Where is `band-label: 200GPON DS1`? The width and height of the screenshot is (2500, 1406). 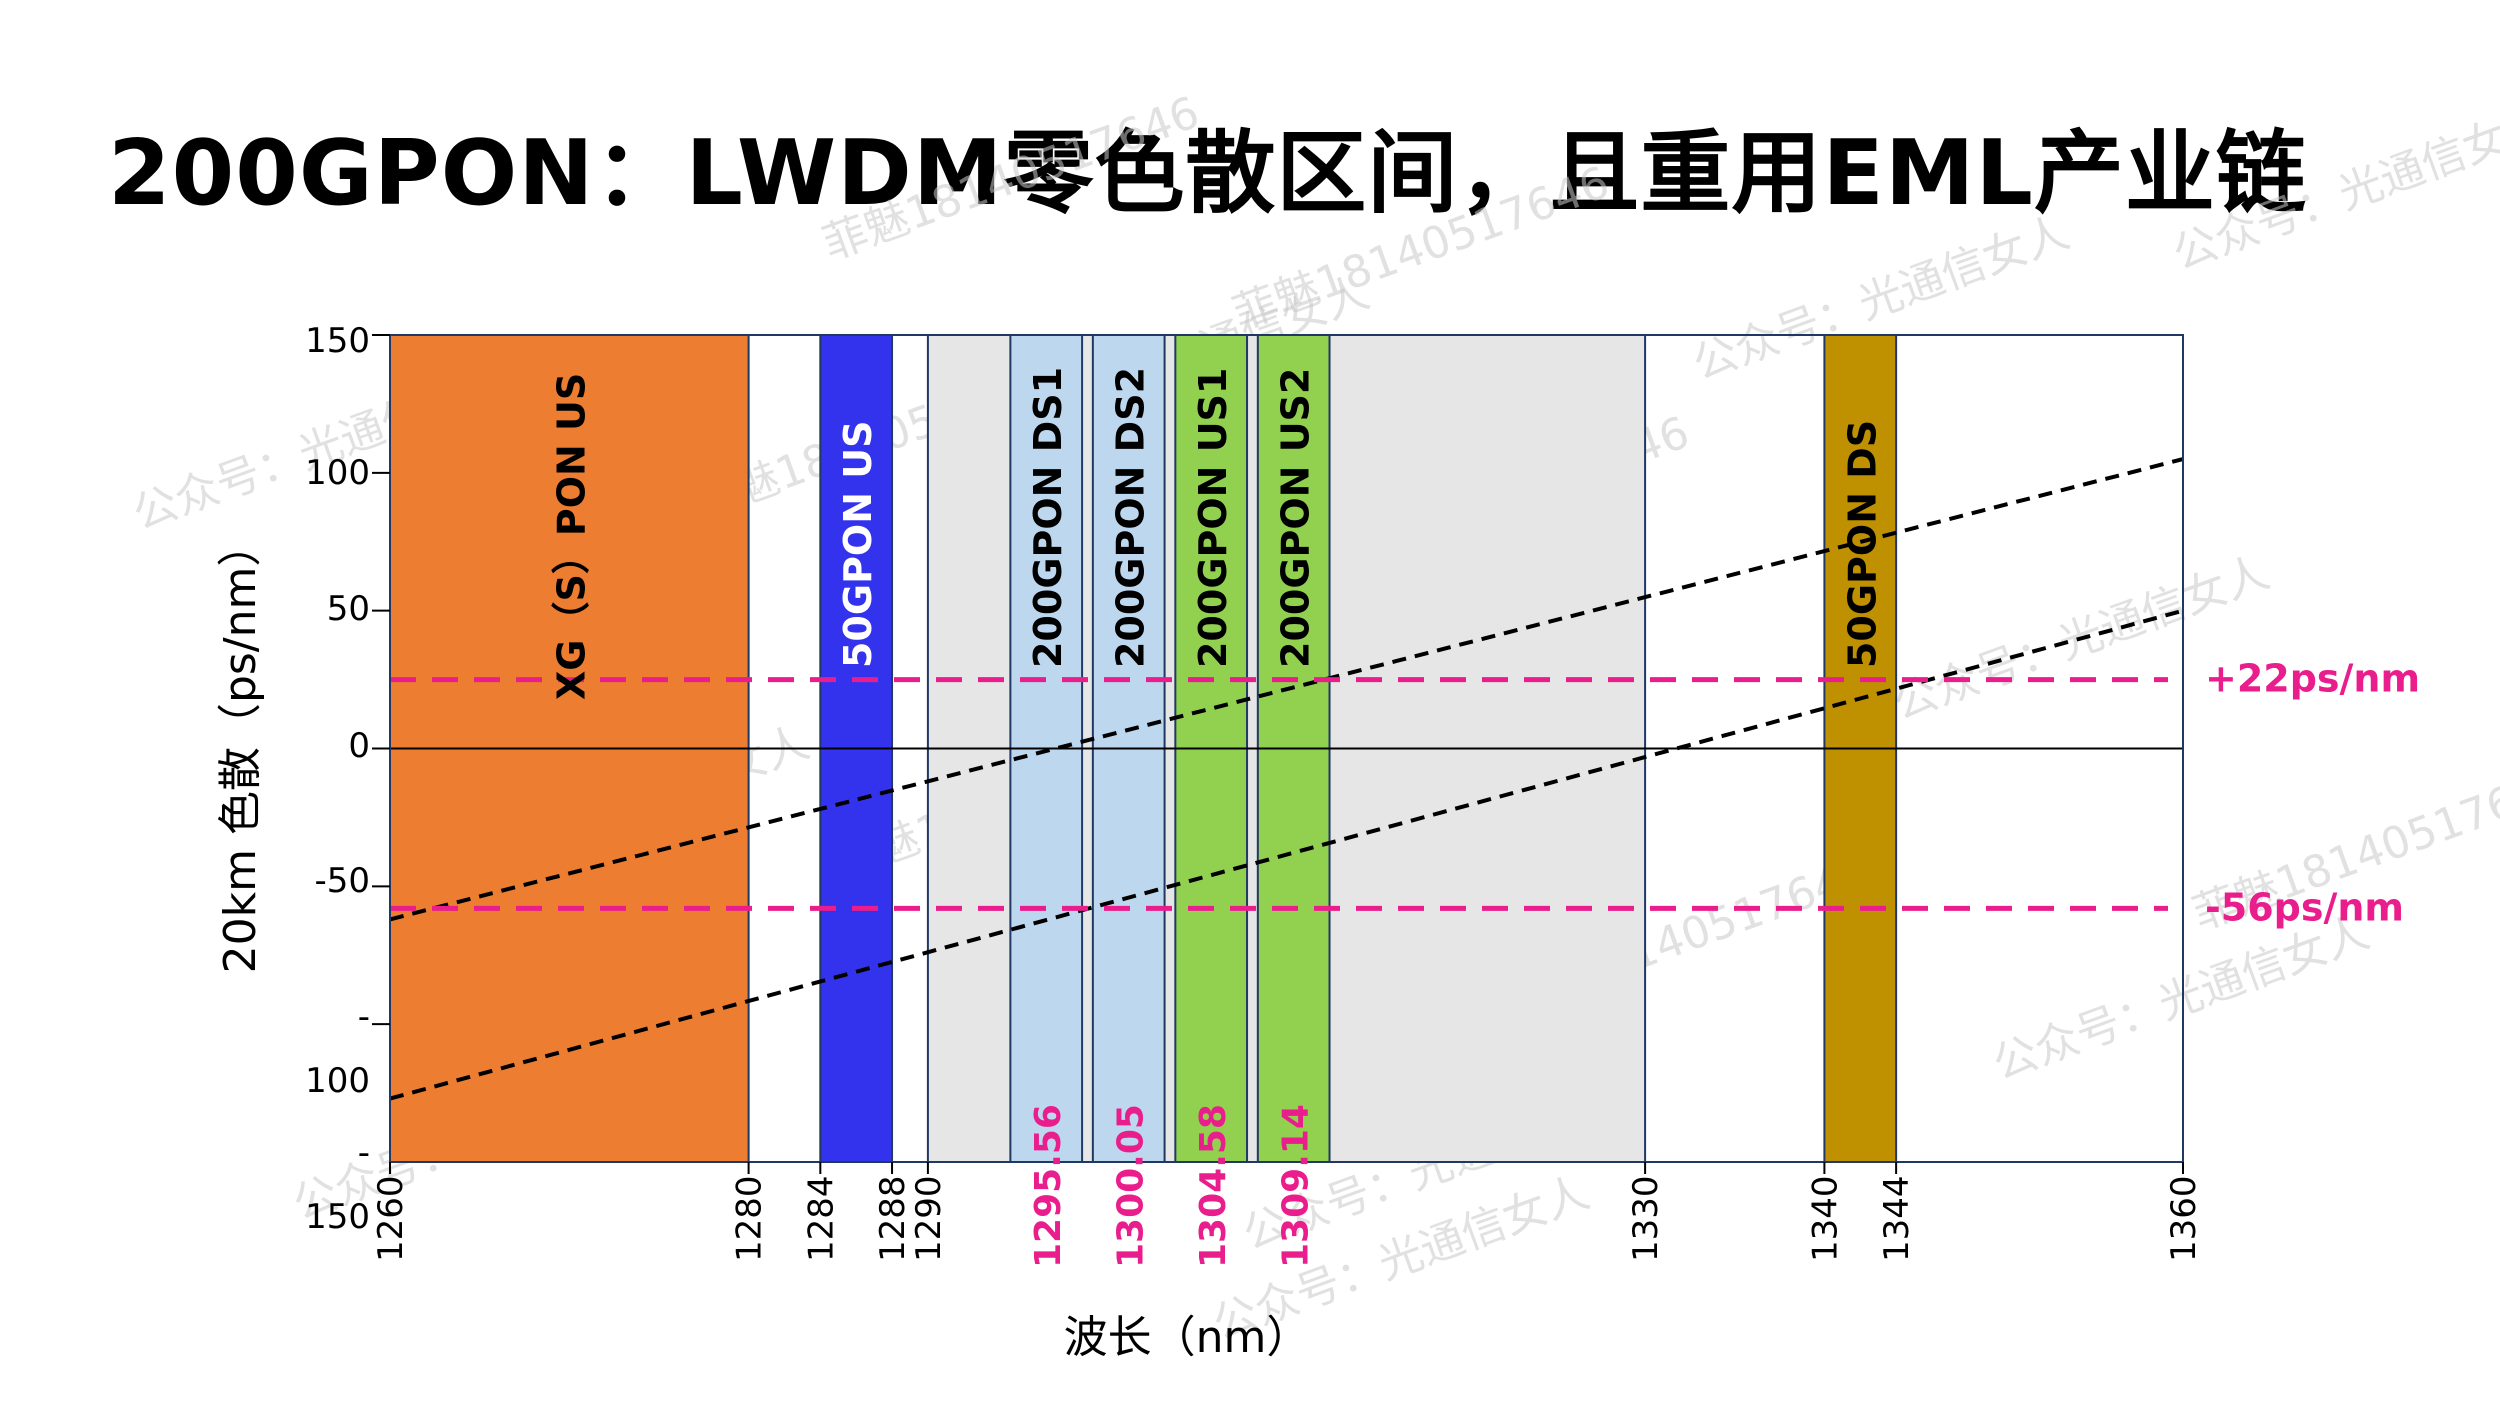
band-label: 200GPON DS1 is located at coordinates (1048, 517).